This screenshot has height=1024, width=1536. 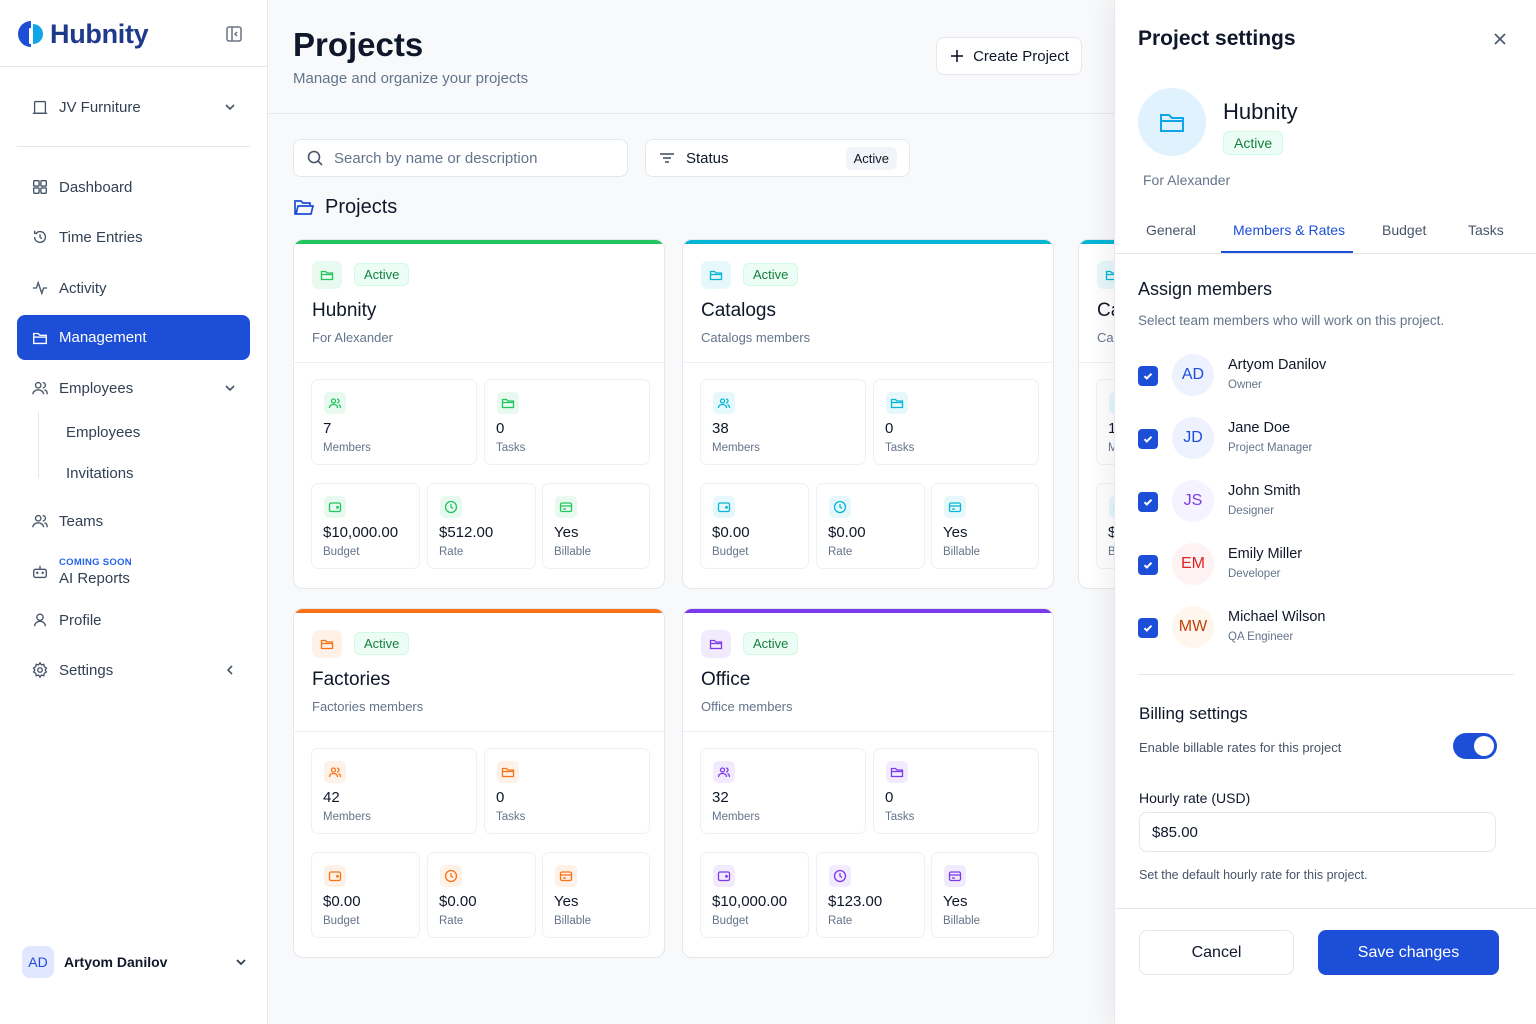 I want to click on billable-stat-value: Yes, so click(x=955, y=532).